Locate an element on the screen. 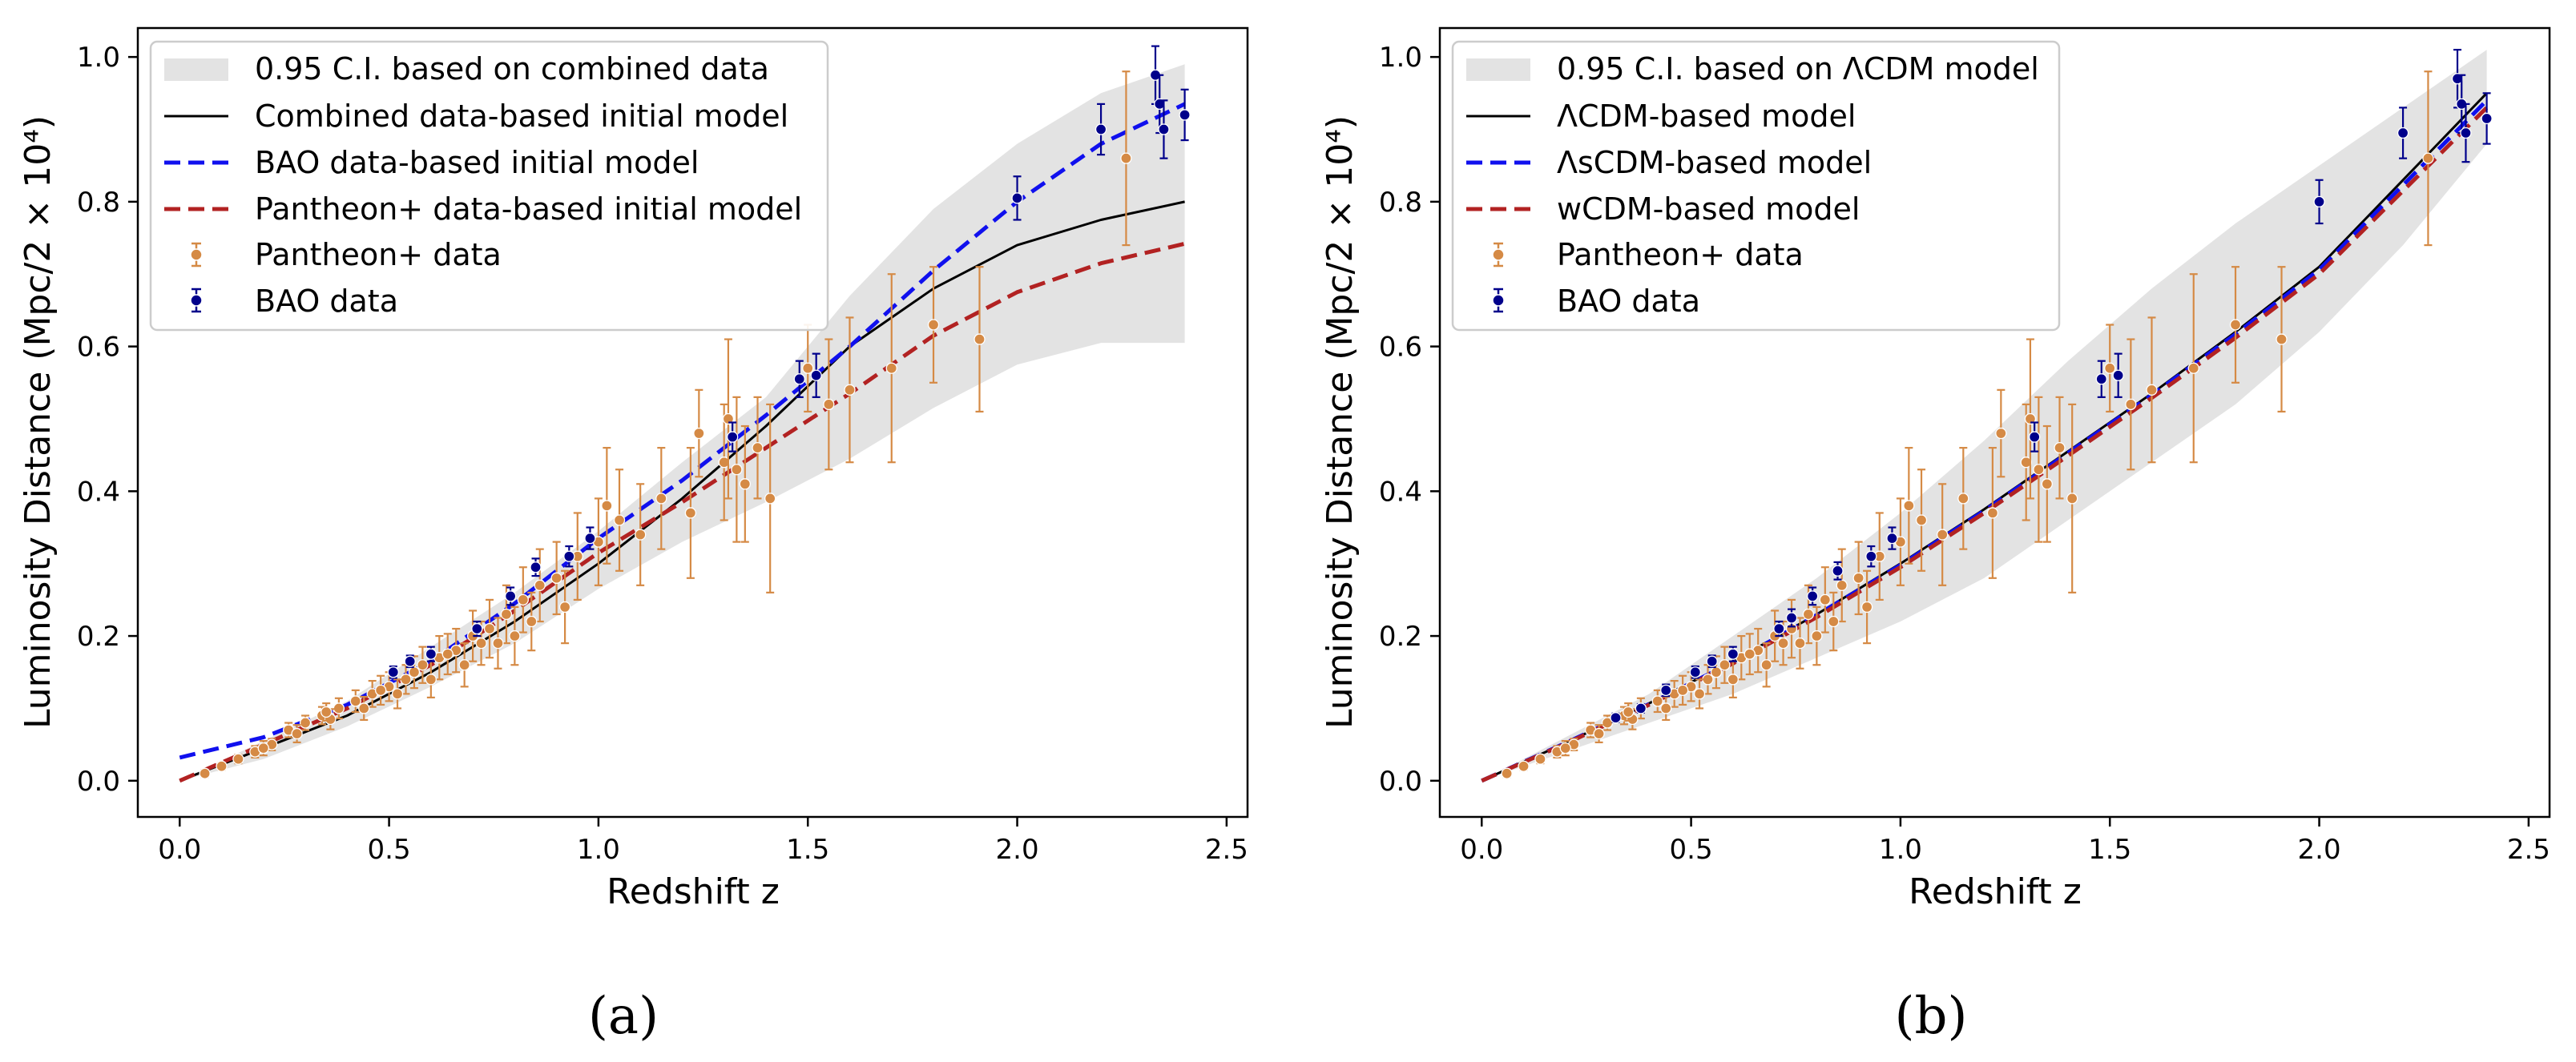  x-tick-label: 1.5 is located at coordinates (807, 850).